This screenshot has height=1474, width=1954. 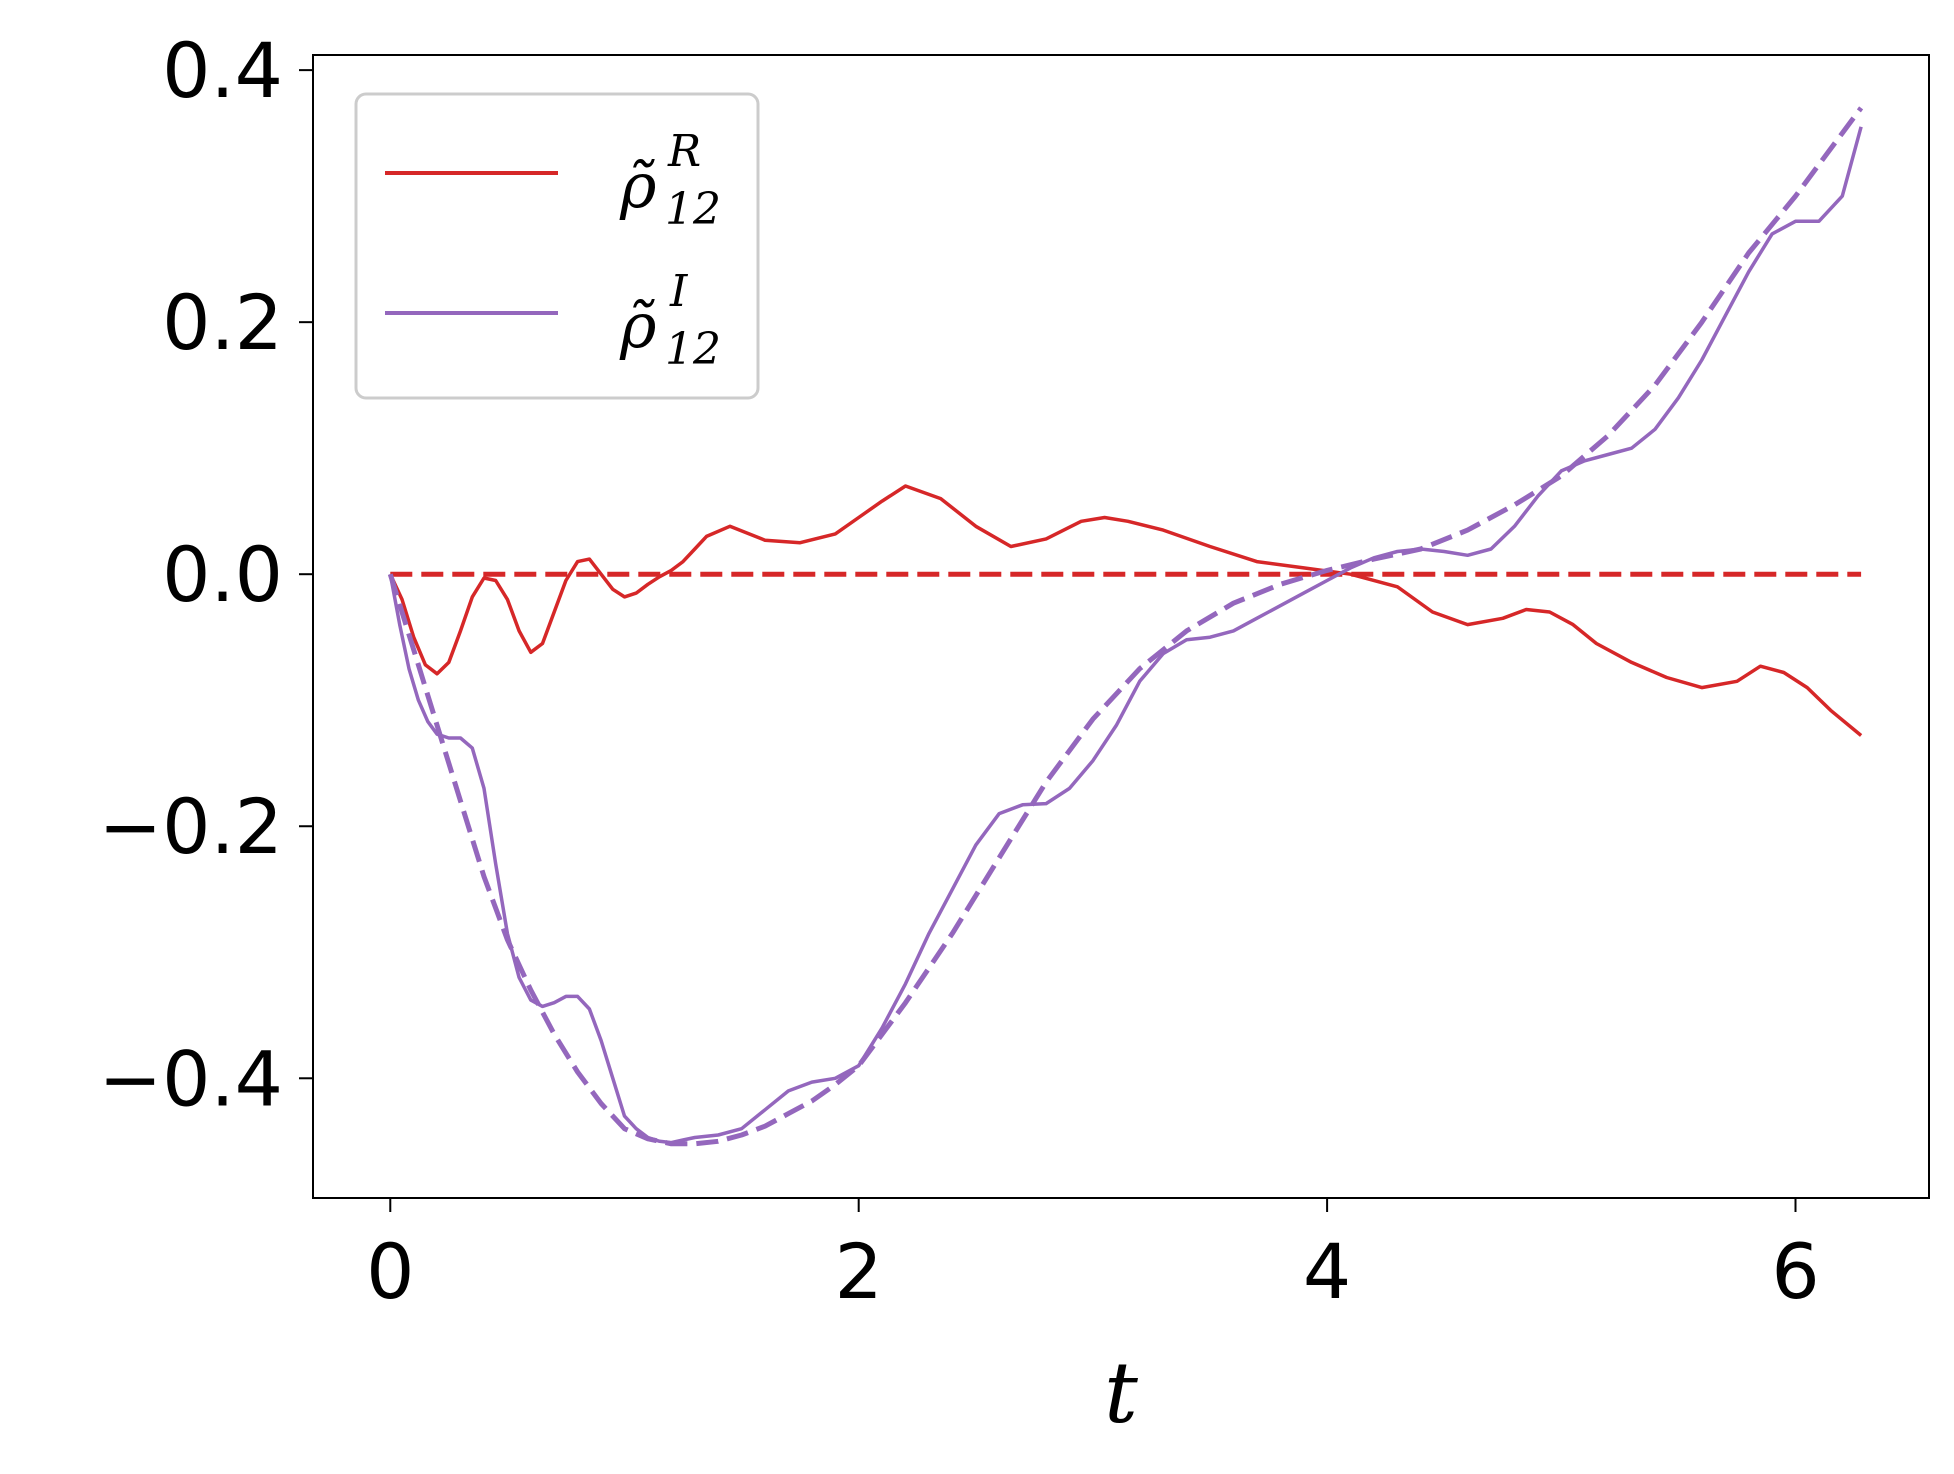 I want to click on legend-subscript-real: 12, so click(x=693, y=209).